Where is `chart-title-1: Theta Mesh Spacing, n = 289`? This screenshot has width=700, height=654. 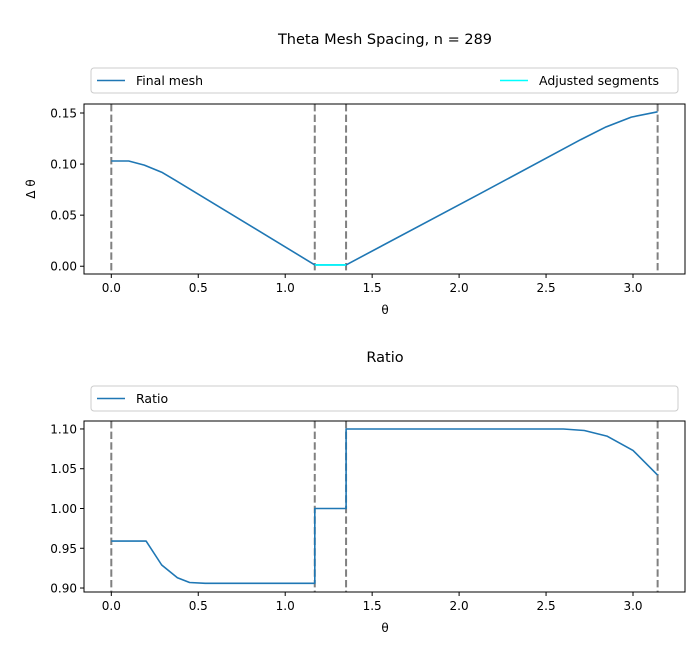
chart-title-1: Theta Mesh Spacing, n = 289 is located at coordinates (384, 40).